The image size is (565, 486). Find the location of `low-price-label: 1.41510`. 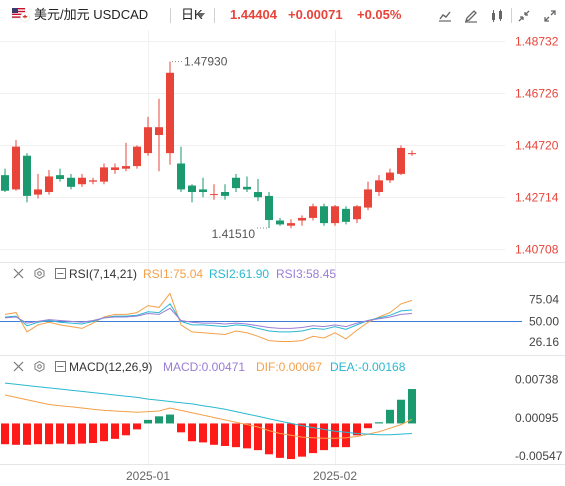

low-price-label: 1.41510 is located at coordinates (234, 234).